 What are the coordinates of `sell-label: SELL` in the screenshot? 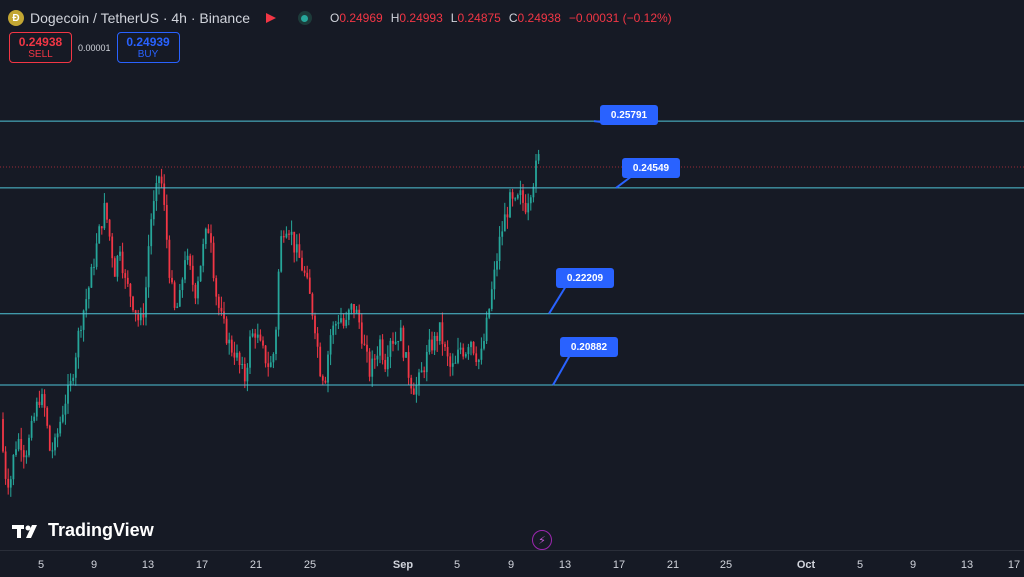 It's located at (40, 54).